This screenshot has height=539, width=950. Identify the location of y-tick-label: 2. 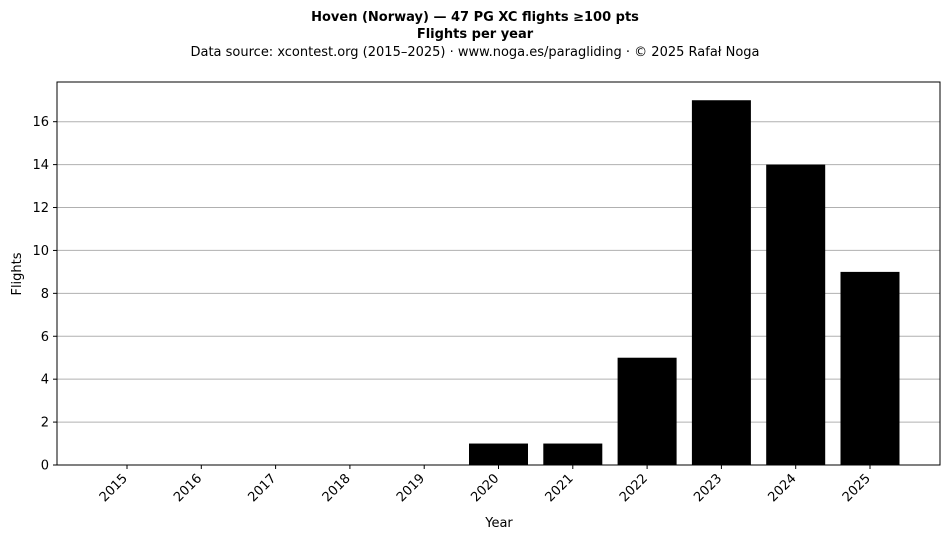
(45, 423).